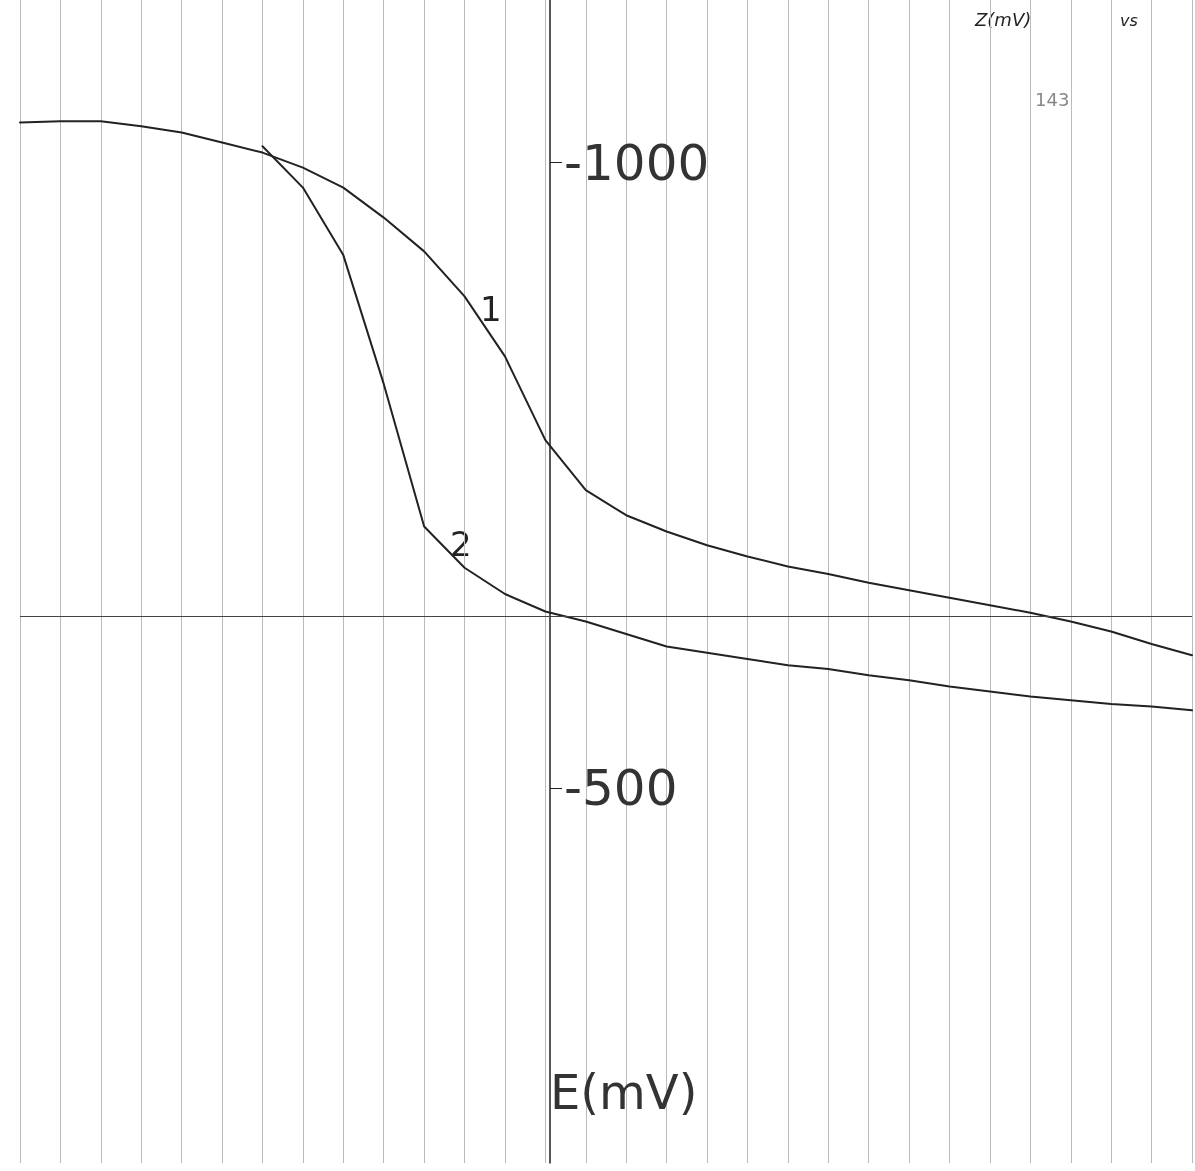 The height and width of the screenshot is (1171, 1195). What do you see at coordinates (1052, 99) in the screenshot?
I see `annotation: 143` at bounding box center [1052, 99].